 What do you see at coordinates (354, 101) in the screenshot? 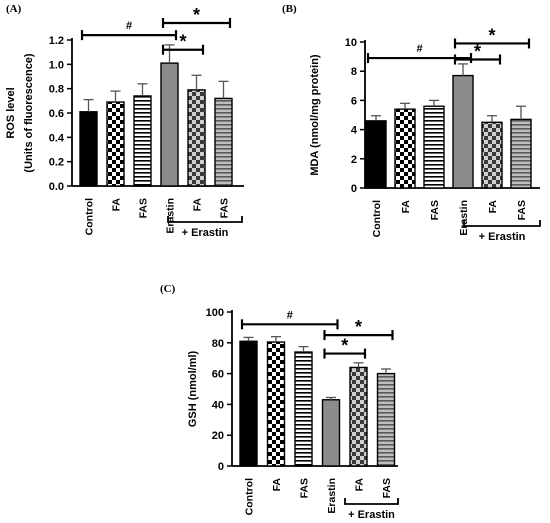
I see `y-tick-label: 6` at bounding box center [354, 101].